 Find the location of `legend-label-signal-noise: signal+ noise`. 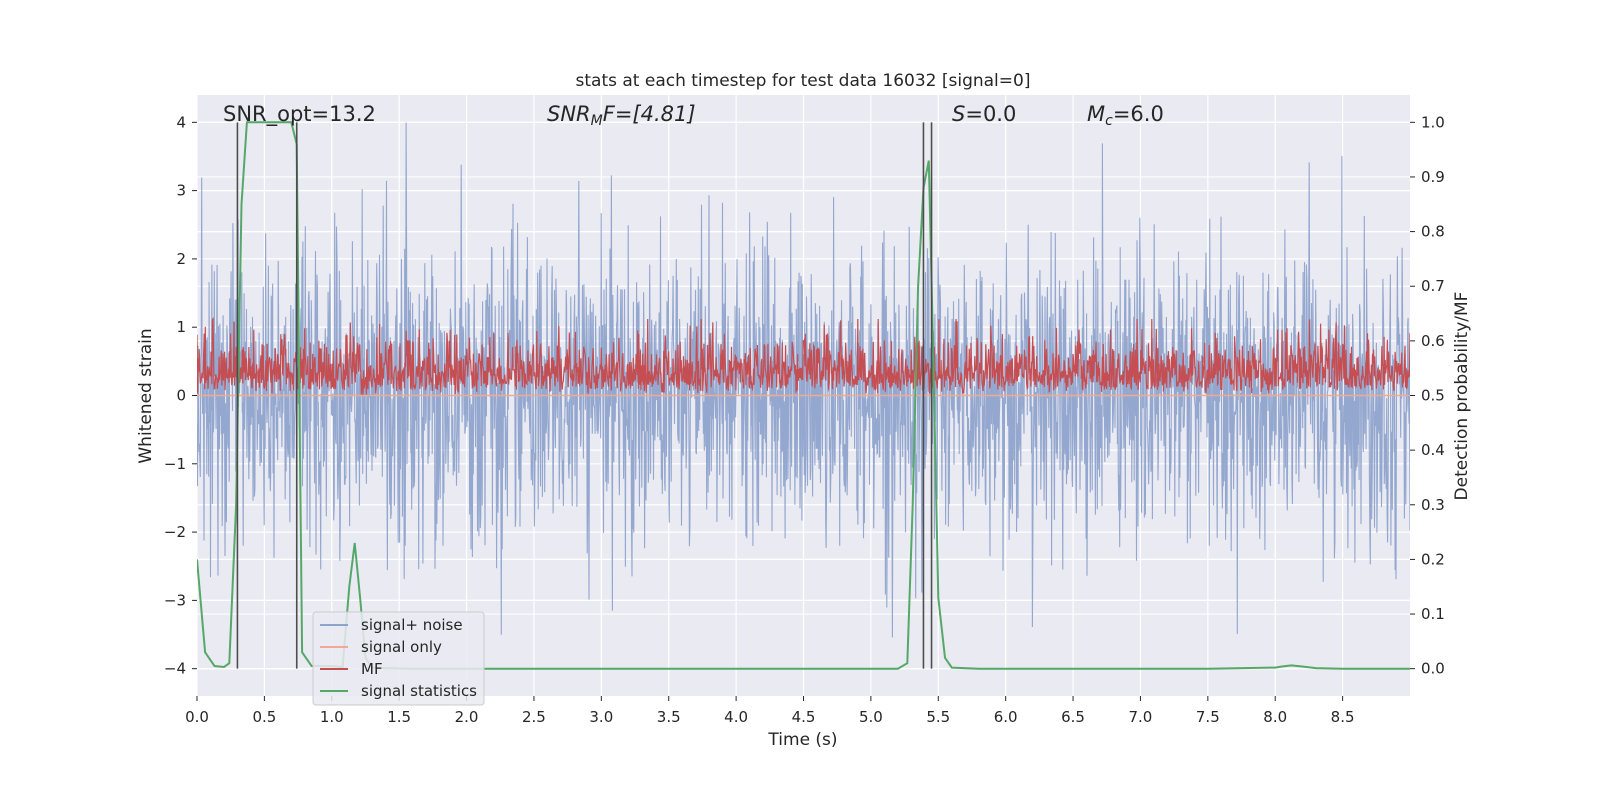

legend-label-signal-noise: signal+ noise is located at coordinates (412, 625).